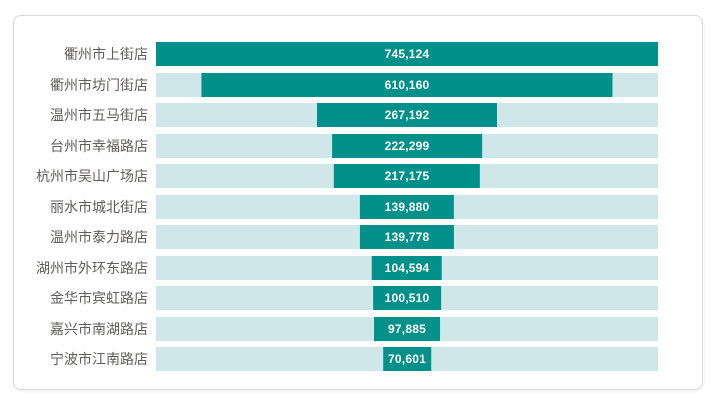 This screenshot has height=405, width=719. I want to click on category-label: 温州市泰力路店, so click(99, 237).